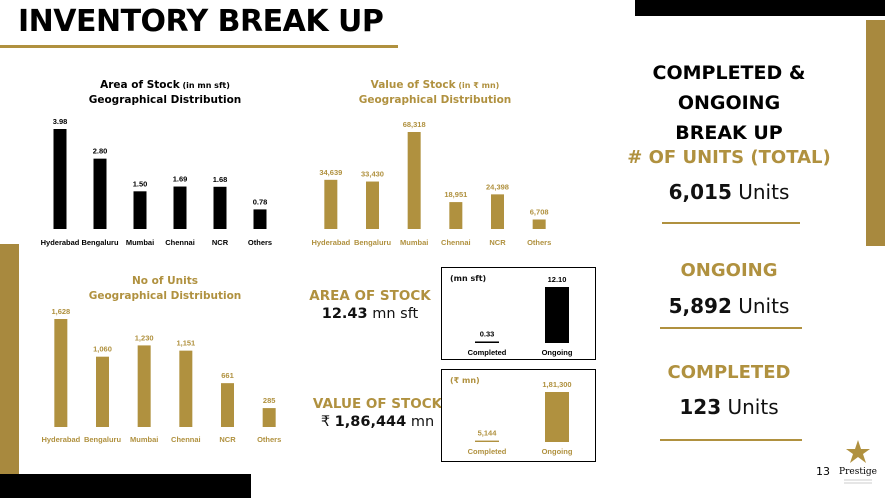 This screenshot has height=498, width=885. Describe the element at coordinates (330, 242) in the screenshot. I see `value-category-label-hyderabad: Hyderabad` at that location.